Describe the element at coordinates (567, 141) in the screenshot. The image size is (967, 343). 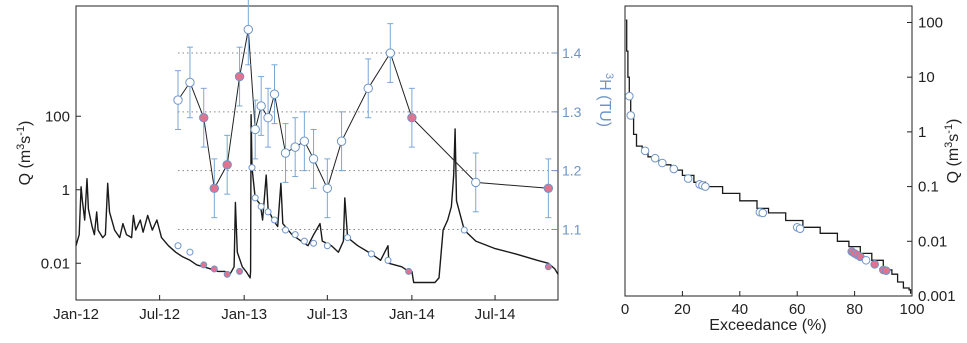
I see `right-tritium-axis-ticks: 1.1 1.2 1.3 1.4` at that location.